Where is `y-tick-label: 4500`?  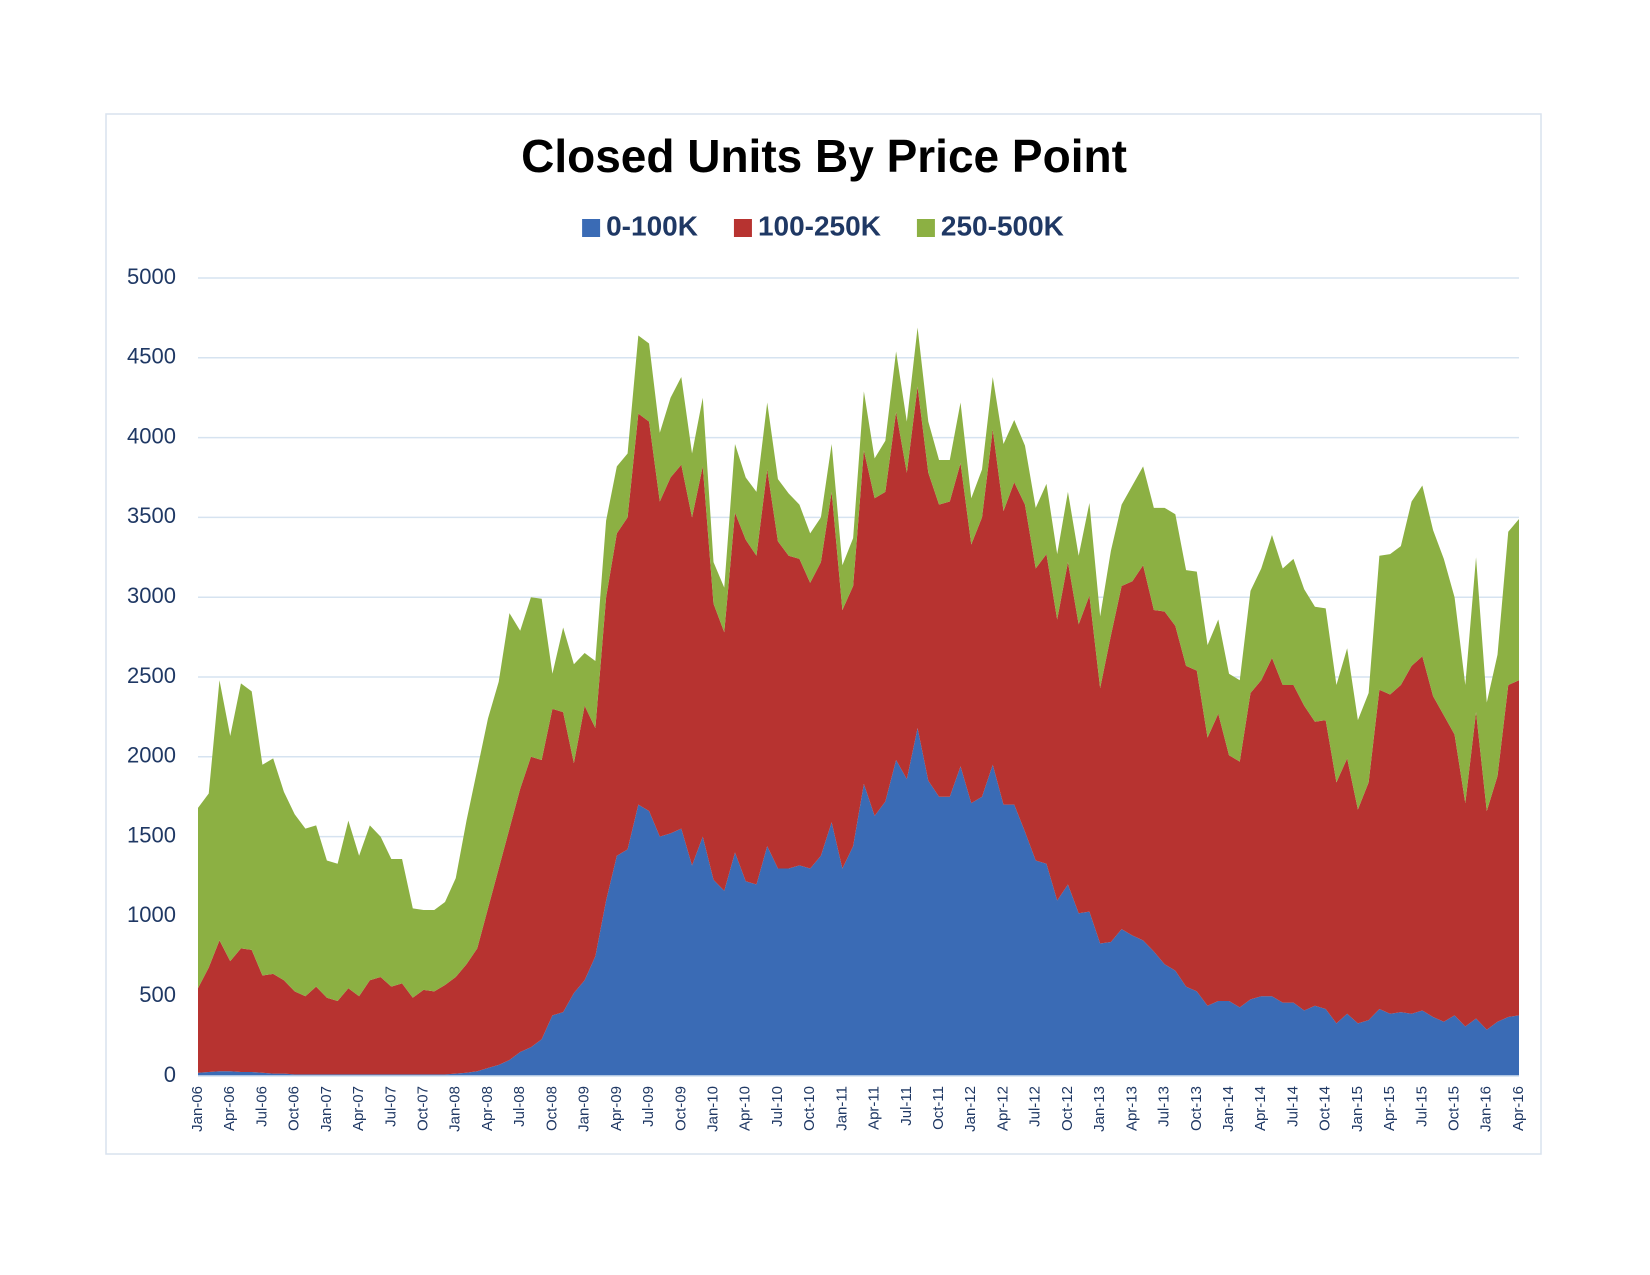
y-tick-label: 4500 is located at coordinates (151, 356).